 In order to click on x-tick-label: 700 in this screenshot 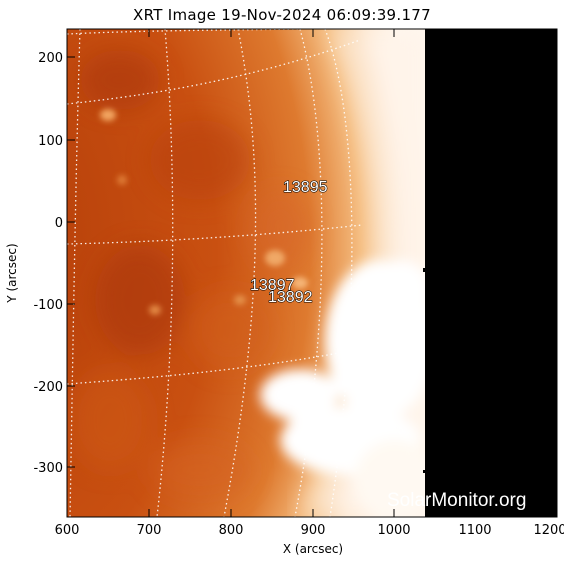, I will do `click(149, 530)`.